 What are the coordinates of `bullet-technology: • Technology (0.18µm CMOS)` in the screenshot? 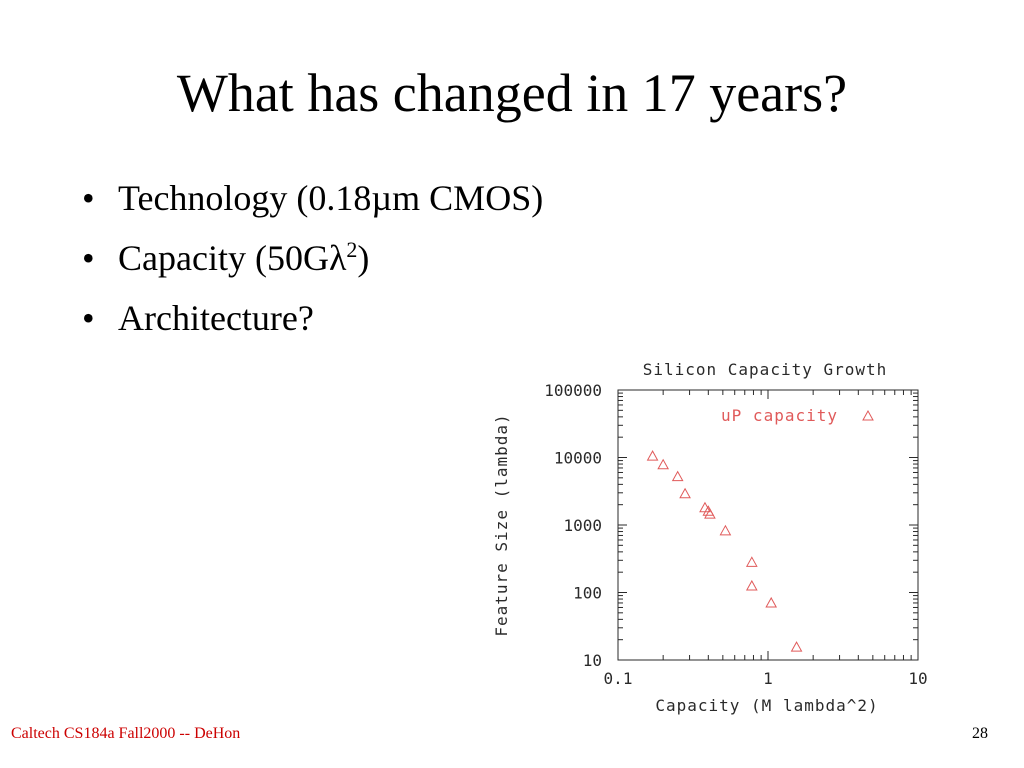 It's located at (311, 198).